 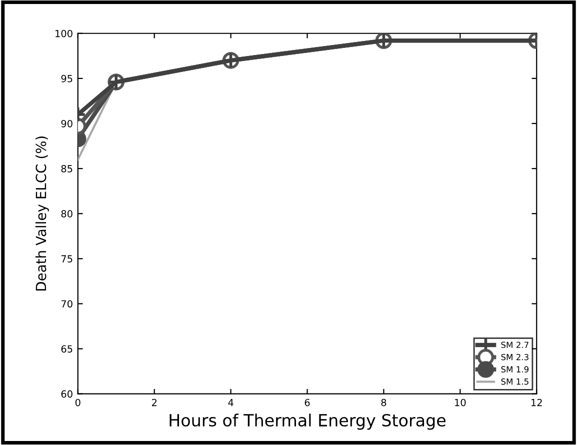 I want to click on legend-label: SM 2.3, so click(x=514, y=357).